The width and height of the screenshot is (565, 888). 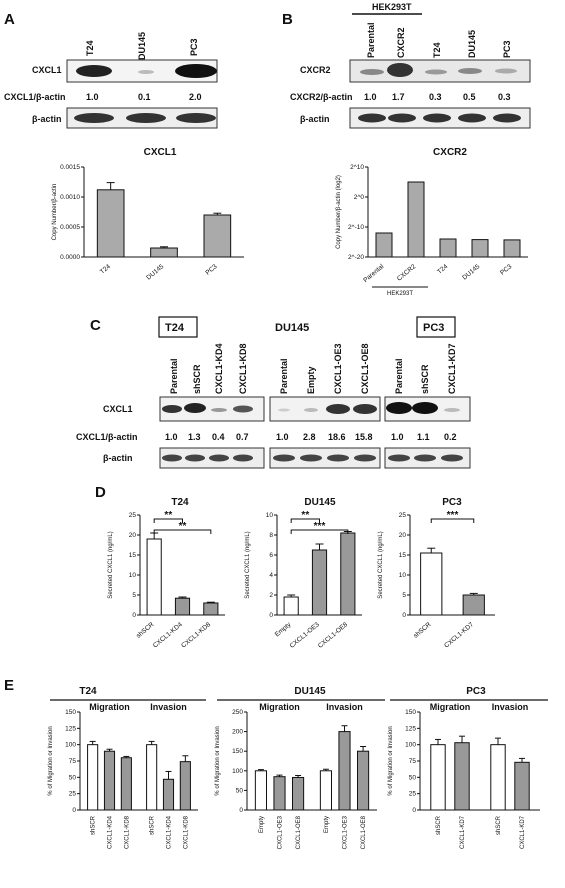 I want to click on y-axis-label-E-PC3: % of Migration or Invasion, so click(x=391, y=760).